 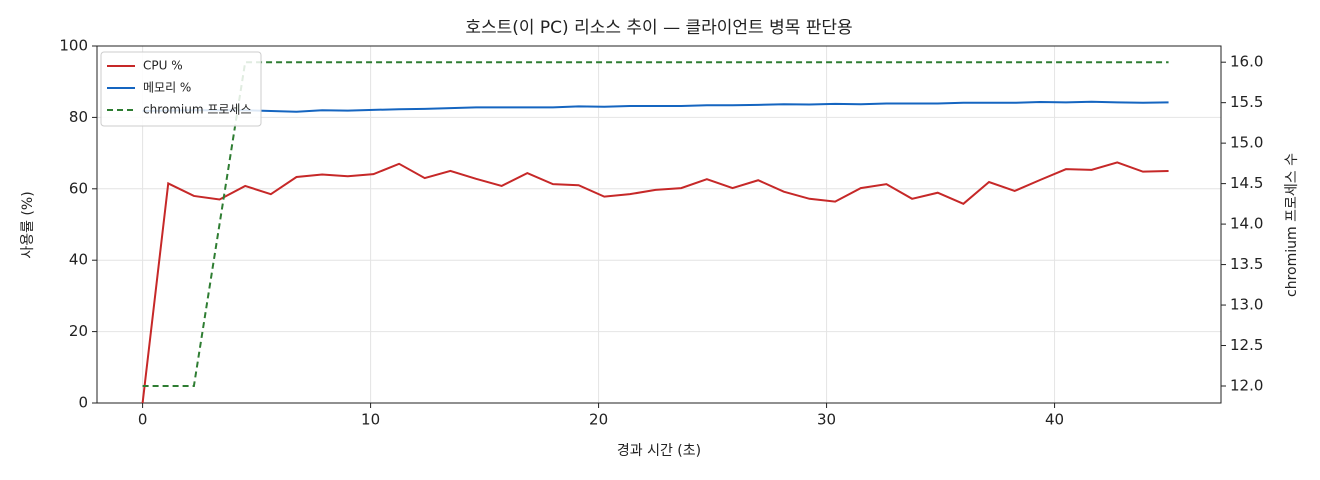 I want to click on y2-tick-label: 13.5, so click(x=1246, y=264).